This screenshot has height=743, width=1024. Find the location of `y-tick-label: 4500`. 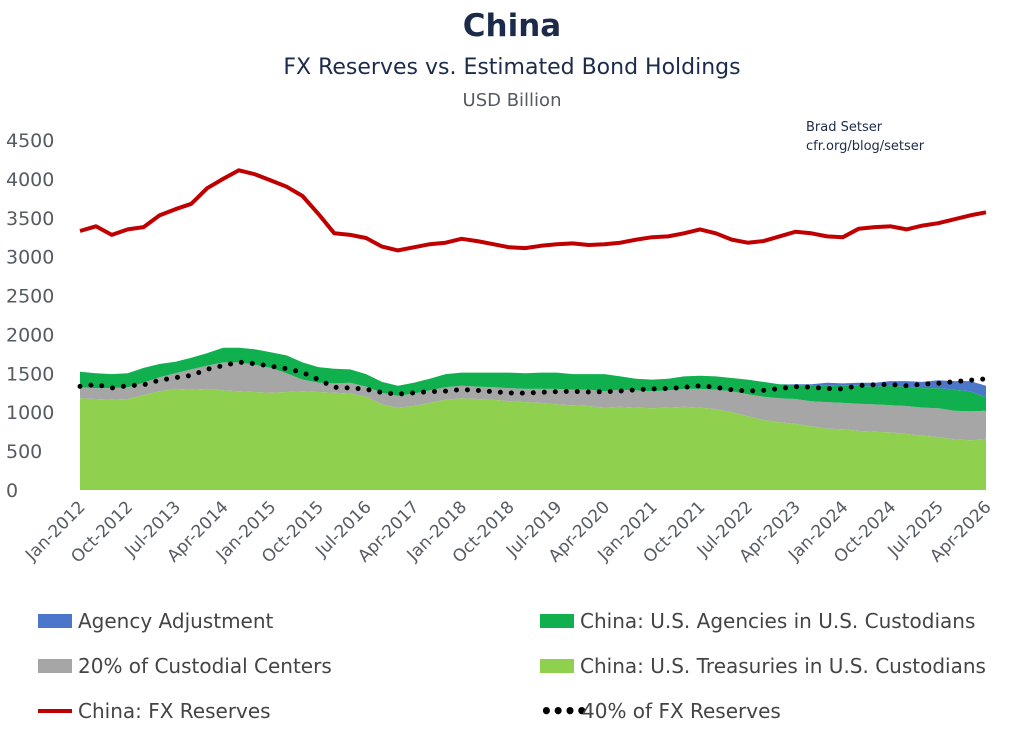

y-tick-label: 4500 is located at coordinates (30, 141).